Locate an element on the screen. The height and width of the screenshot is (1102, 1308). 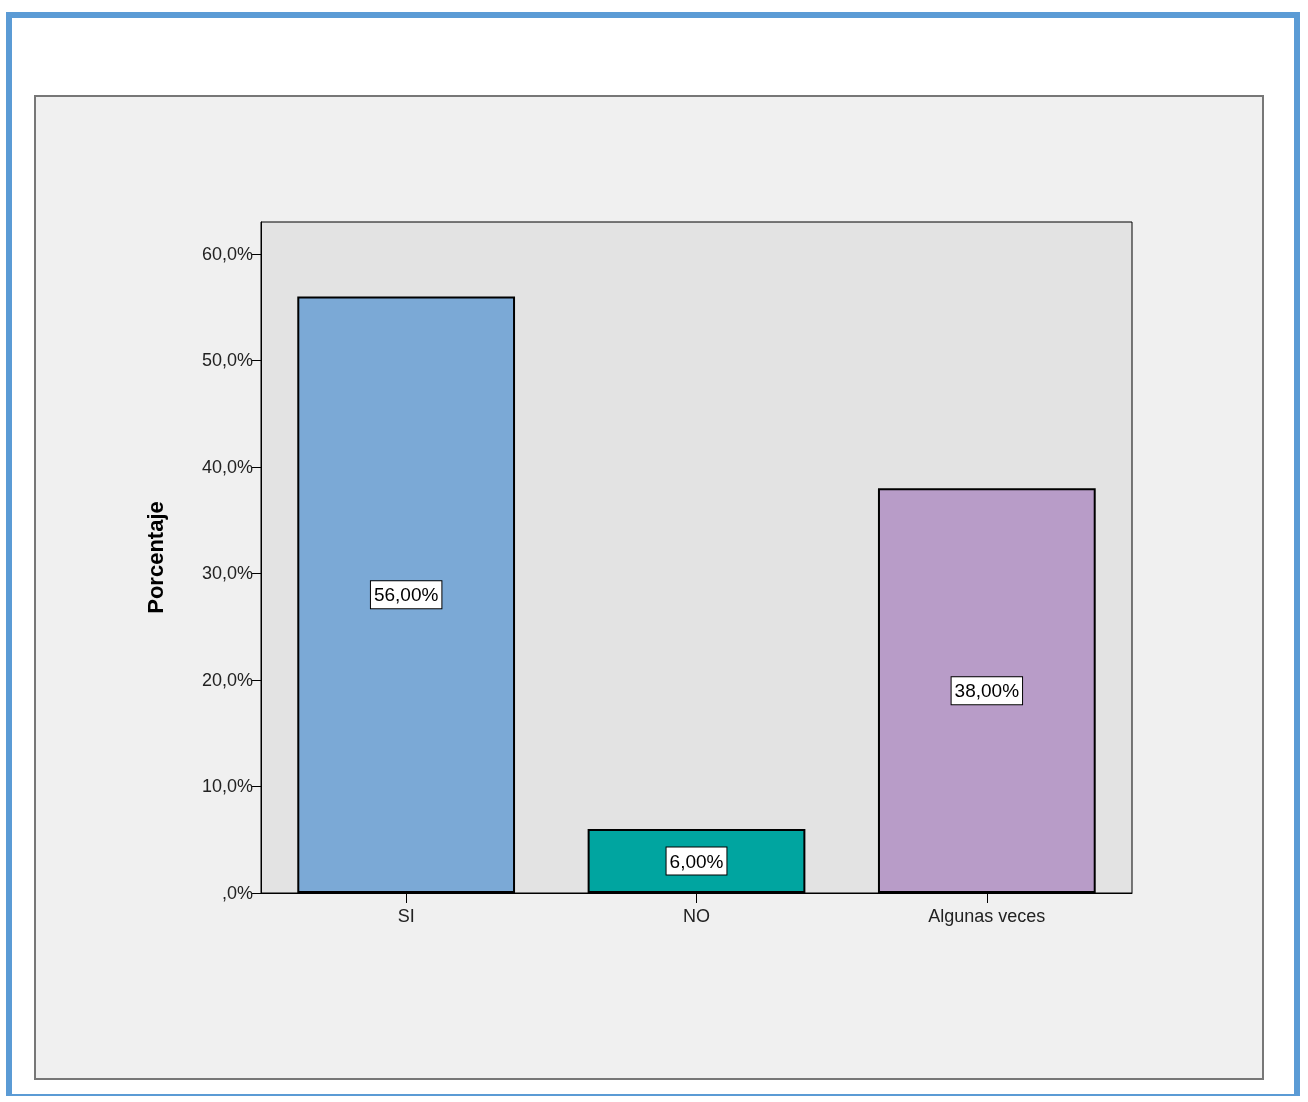
y-tick-label: ,0% is located at coordinates (237, 893).